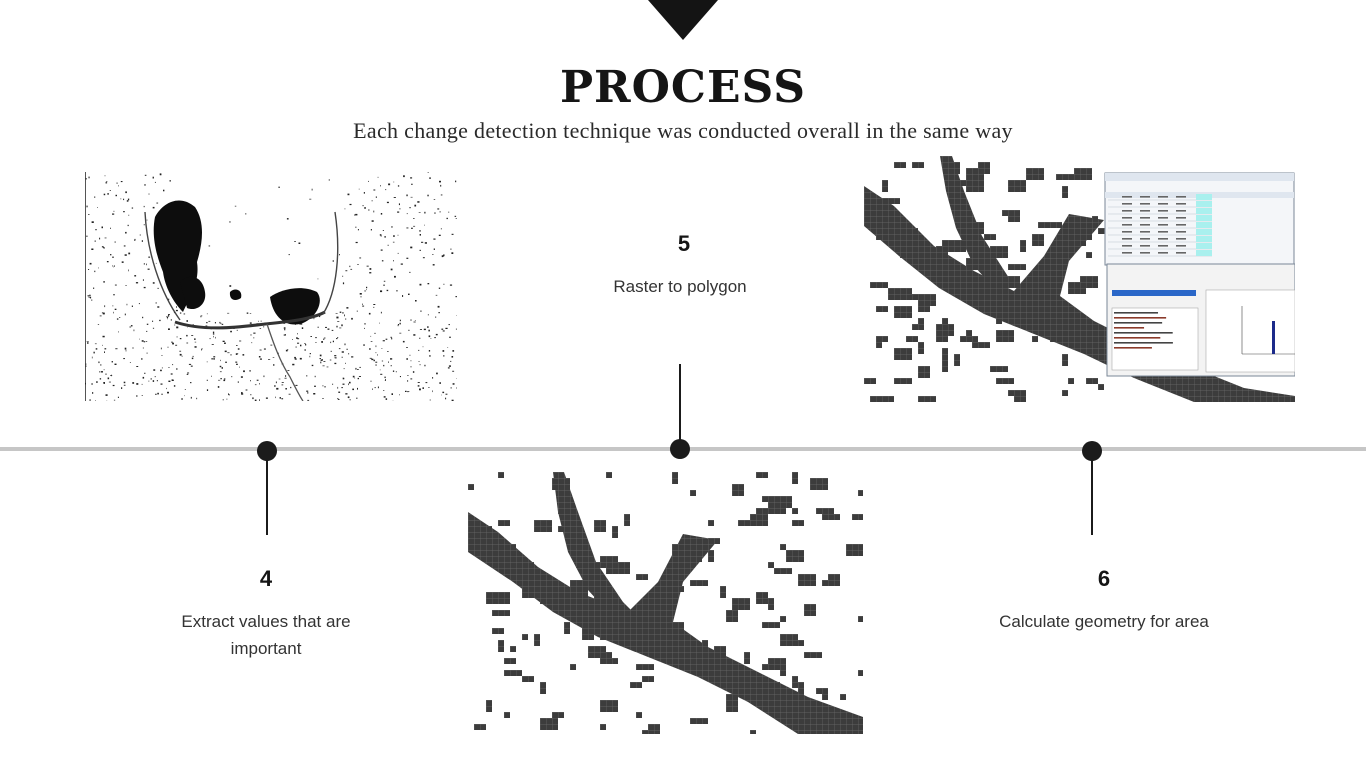  What do you see at coordinates (266, 635) in the screenshot?
I see `step-4-description: Extract values that are important` at bounding box center [266, 635].